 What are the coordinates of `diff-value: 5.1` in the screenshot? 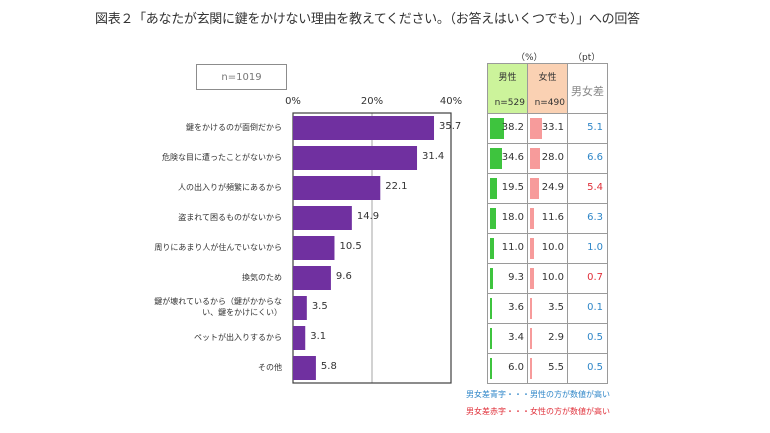 It's located at (595, 127).